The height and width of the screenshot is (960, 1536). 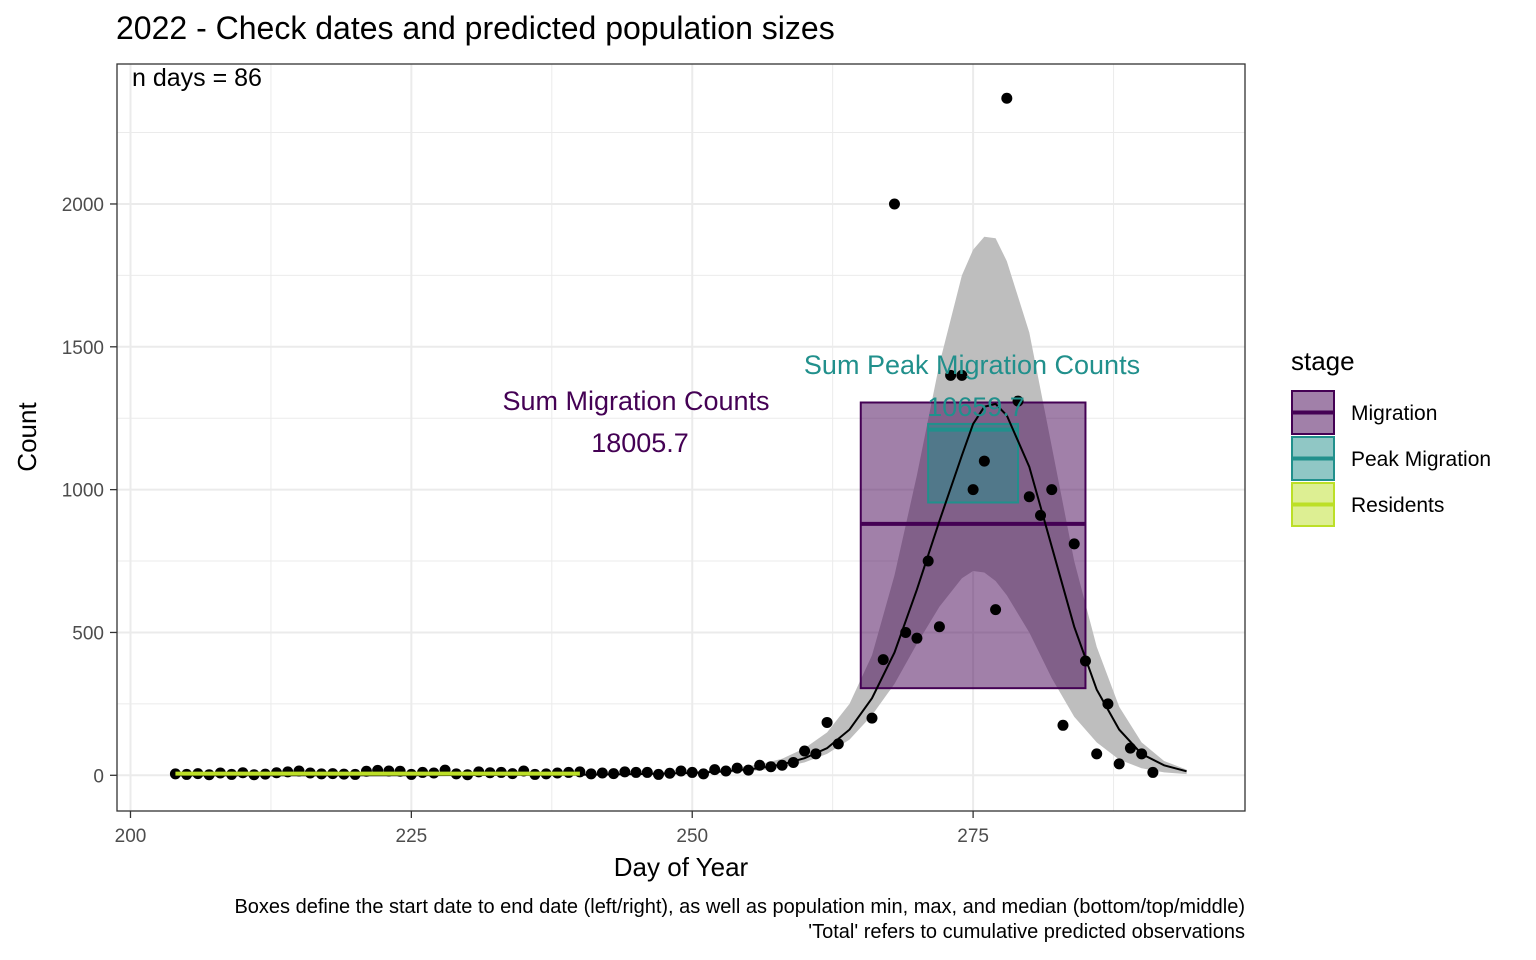 I want to click on legend-label-residents: Residents, so click(x=1398, y=505).